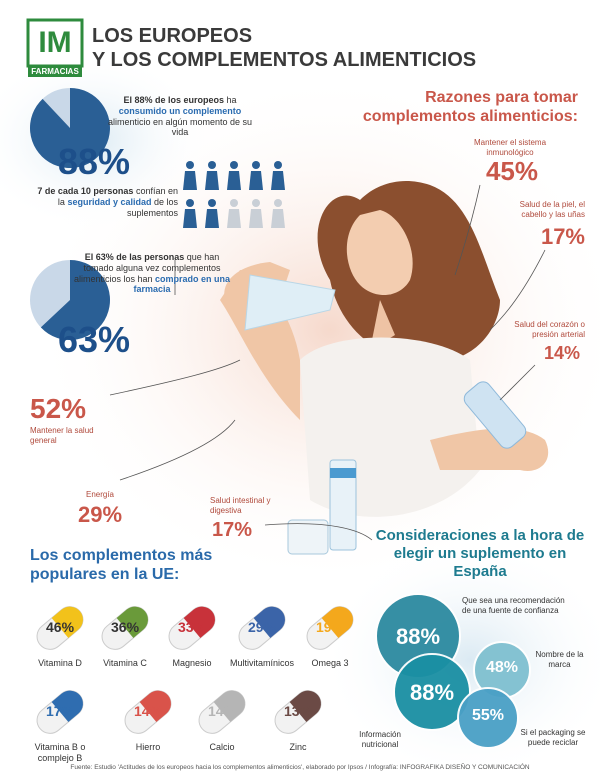 The height and width of the screenshot is (782, 600). I want to click on consideration-value: 55%, so click(488, 715).